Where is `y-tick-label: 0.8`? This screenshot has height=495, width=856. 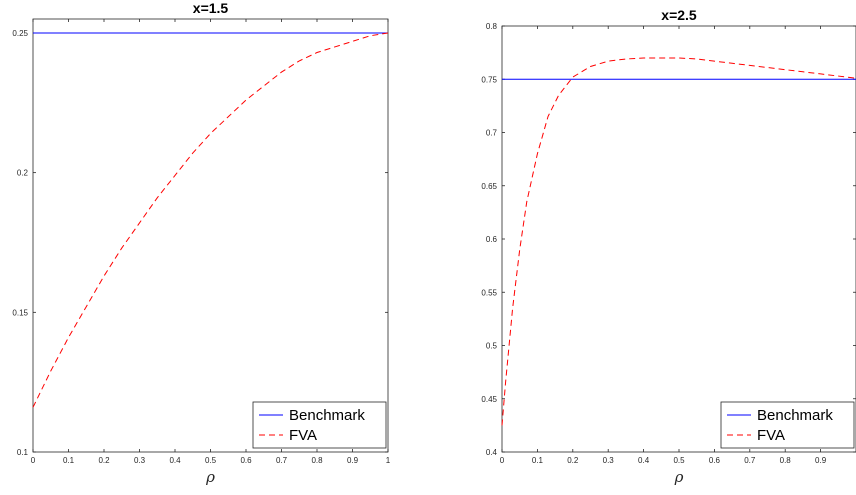
y-tick-label: 0.8 is located at coordinates (492, 26).